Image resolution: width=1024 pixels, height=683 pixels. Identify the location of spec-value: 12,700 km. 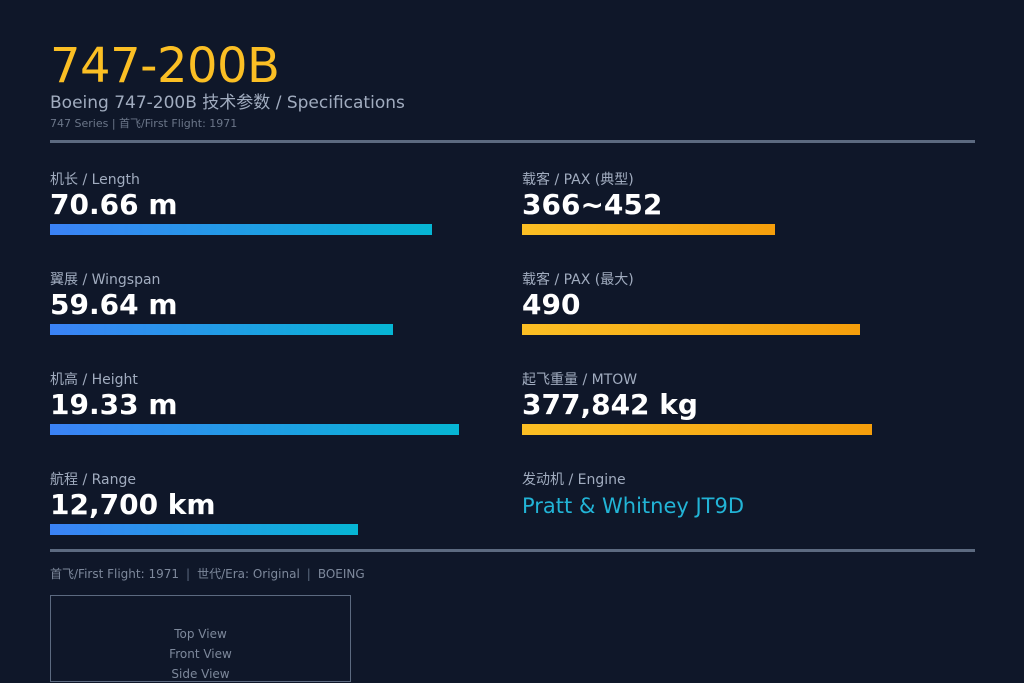
(133, 504).